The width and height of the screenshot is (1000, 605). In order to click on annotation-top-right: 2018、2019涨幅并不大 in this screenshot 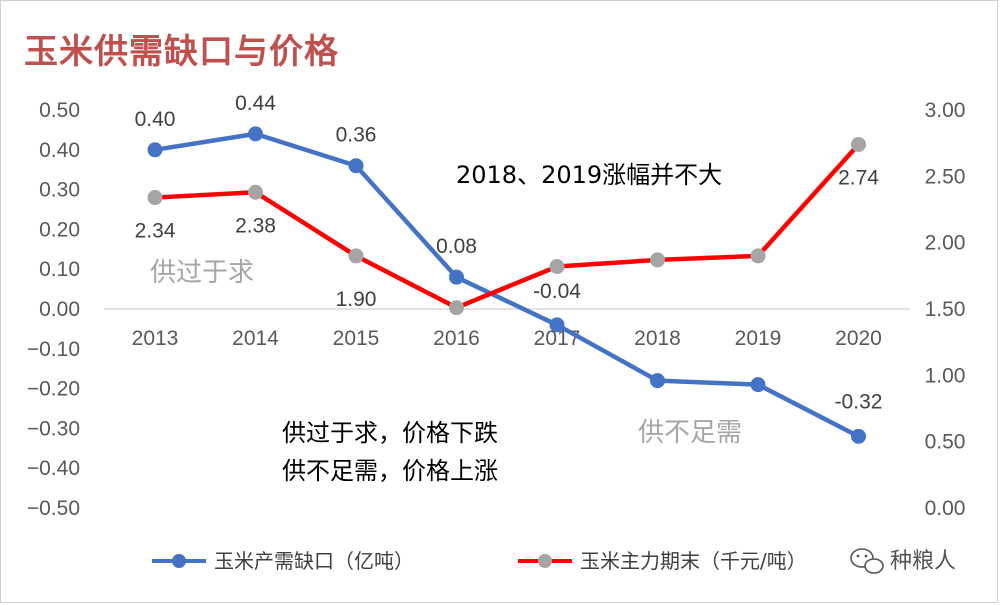, I will do `click(589, 175)`.